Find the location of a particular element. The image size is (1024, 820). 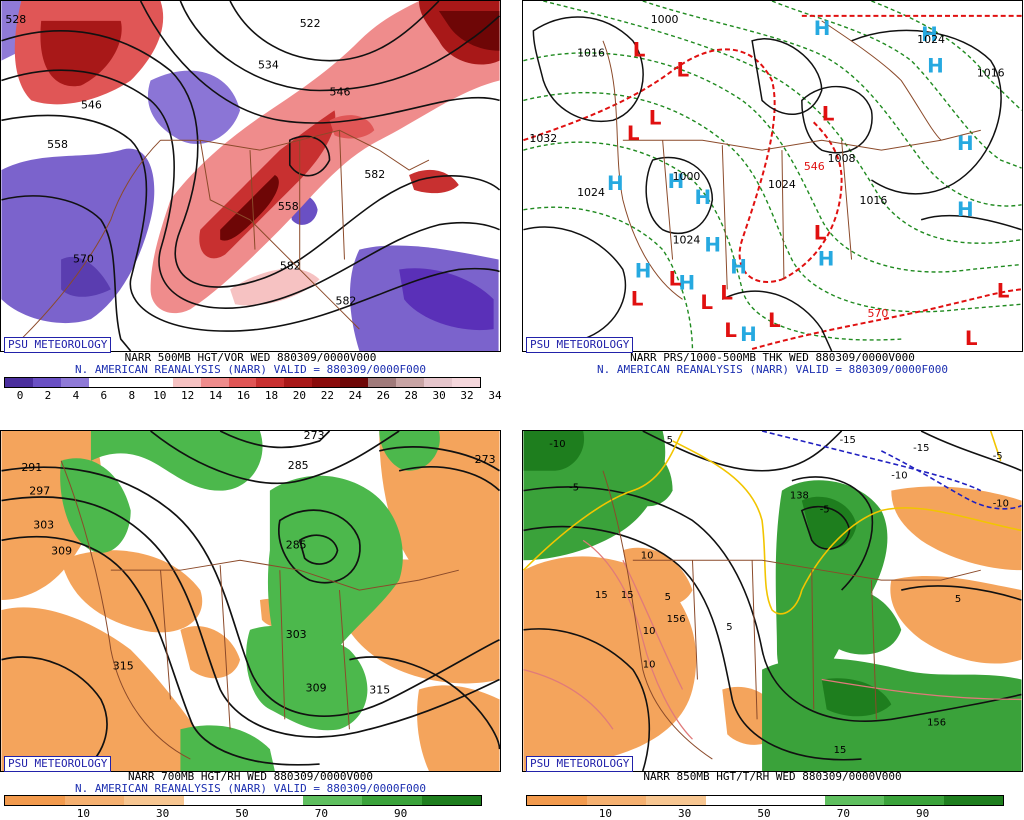

vorticity-colorbar is located at coordinates (242, 382).